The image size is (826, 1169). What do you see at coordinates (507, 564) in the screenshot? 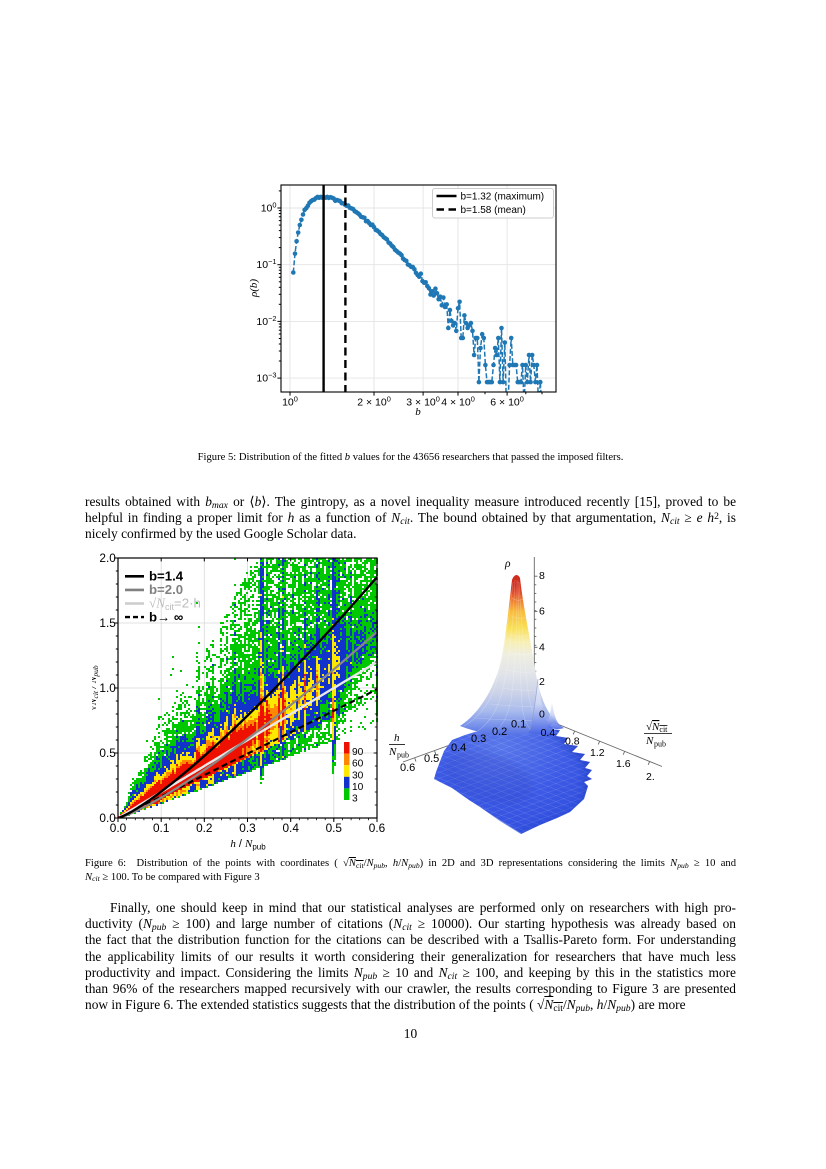
I see `svg-text: ρ` at bounding box center [507, 564].